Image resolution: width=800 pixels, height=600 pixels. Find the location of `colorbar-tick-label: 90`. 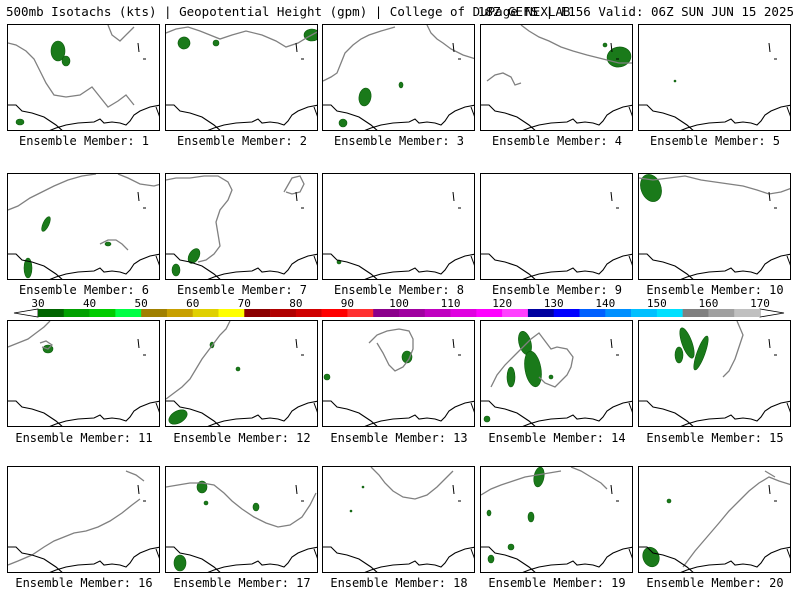

colorbar-tick-label: 90 is located at coordinates (347, 303).